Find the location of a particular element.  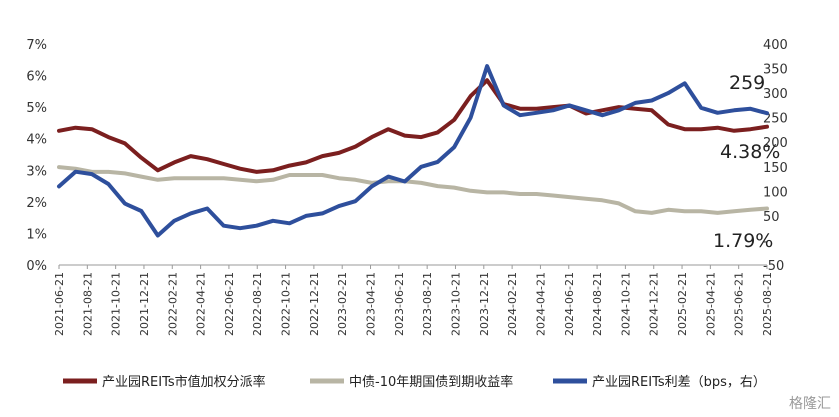

x-tick-label: 2022-10-21 is located at coordinates (286, 304).